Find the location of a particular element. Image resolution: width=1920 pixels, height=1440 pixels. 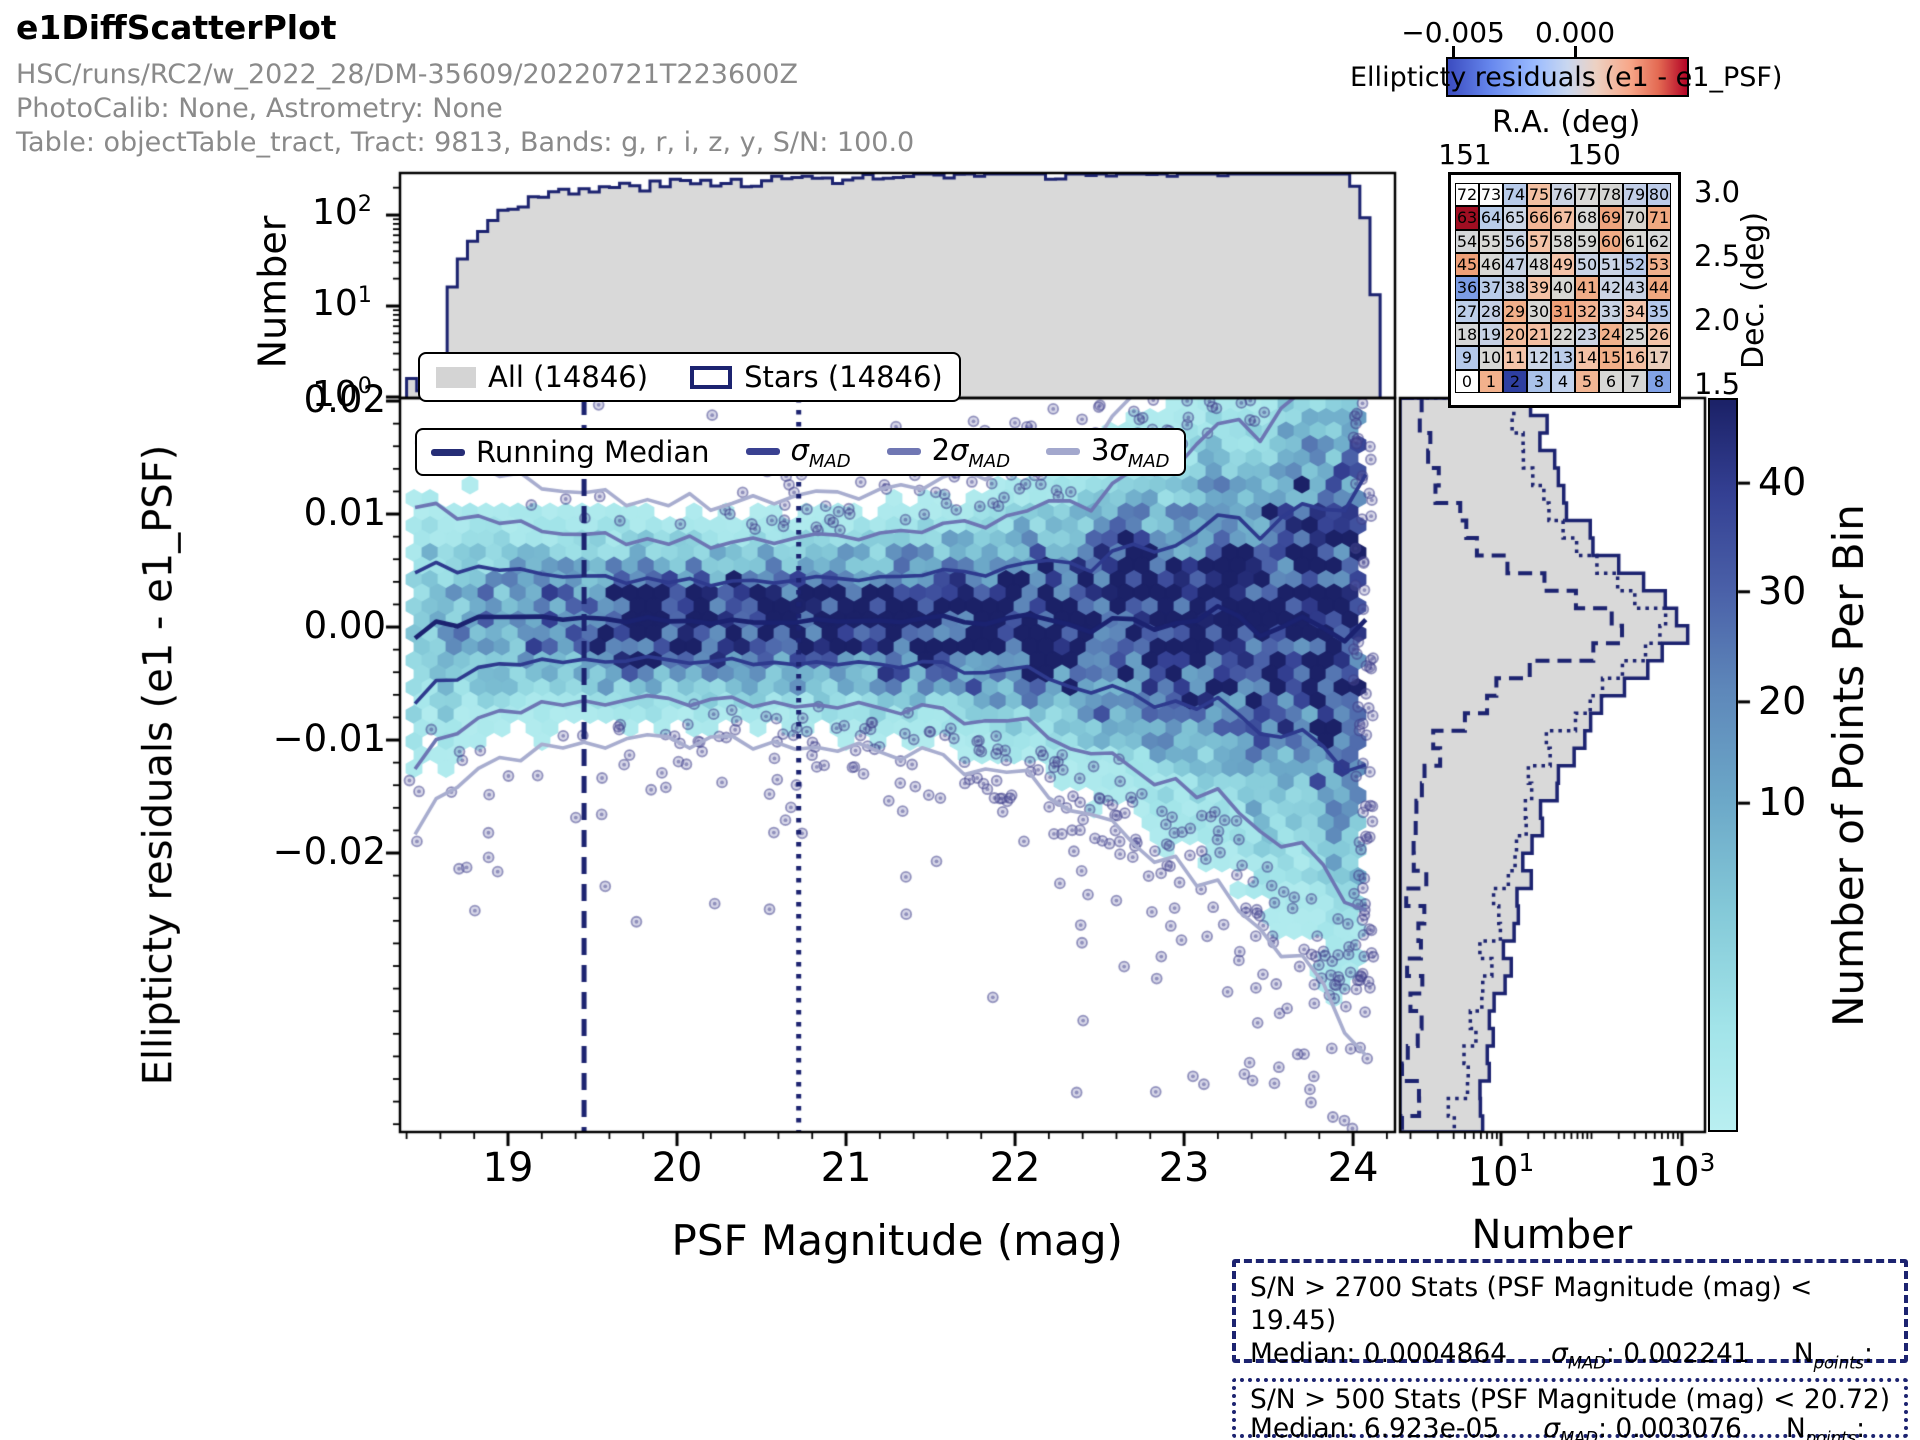

heatmap-cell: 42 is located at coordinates (1611, 288).